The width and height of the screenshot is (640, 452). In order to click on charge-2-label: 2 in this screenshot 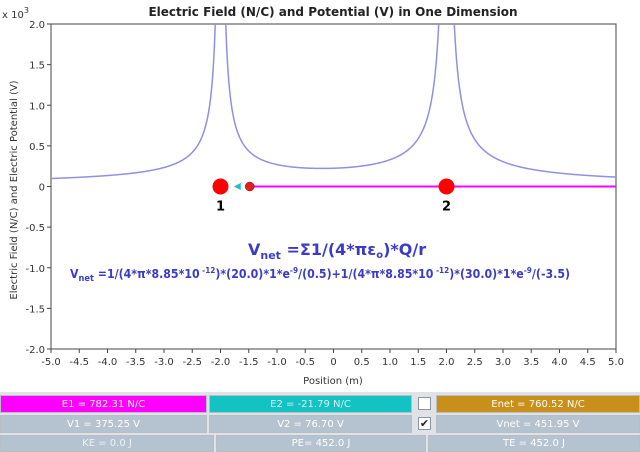, I will do `click(446, 207)`.